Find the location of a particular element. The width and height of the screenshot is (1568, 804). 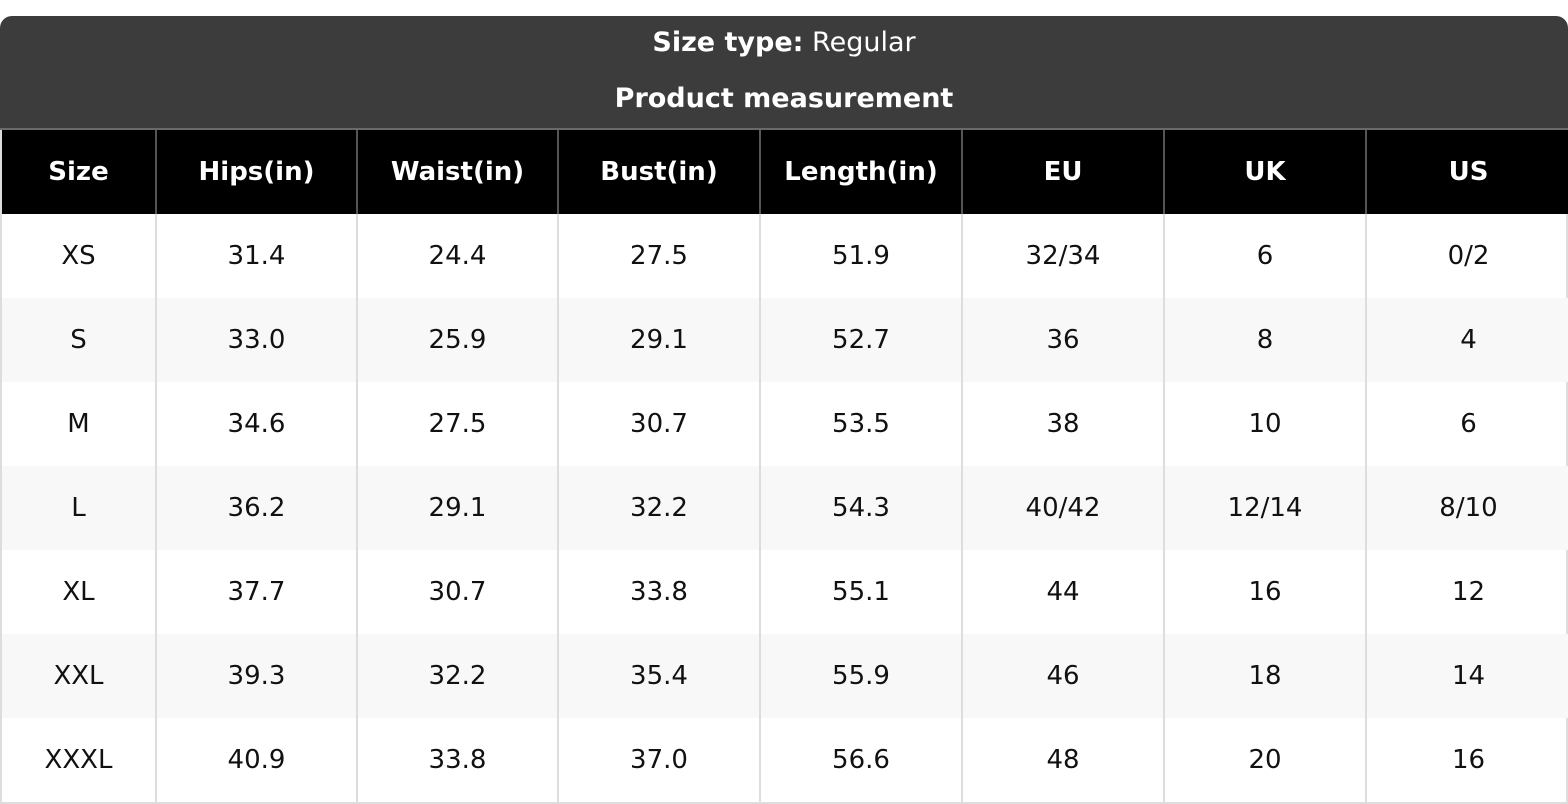

table-cell: 10 is located at coordinates (1266, 424).